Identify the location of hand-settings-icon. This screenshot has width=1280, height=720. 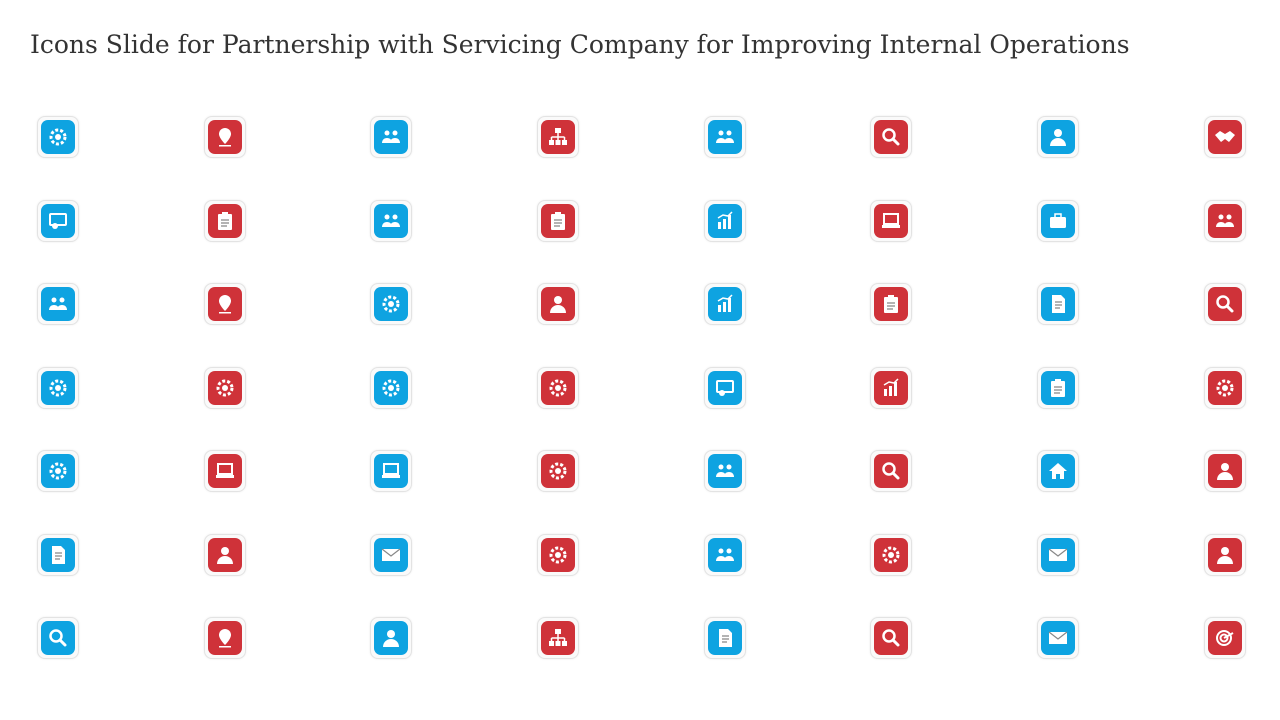
(891, 220).